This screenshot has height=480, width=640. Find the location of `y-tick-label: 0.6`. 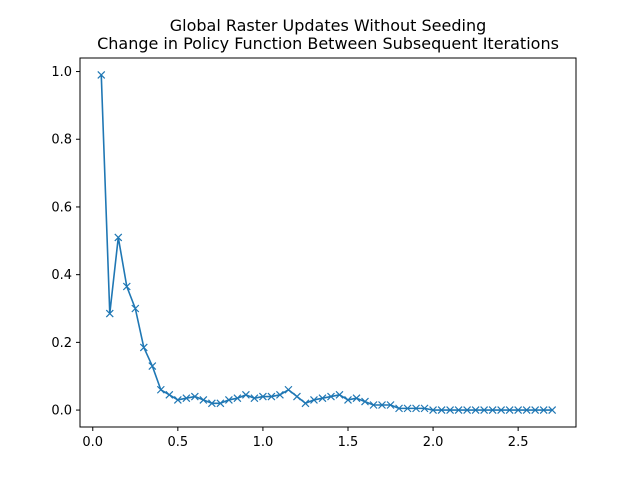

y-tick-label: 0.6 is located at coordinates (61, 207).